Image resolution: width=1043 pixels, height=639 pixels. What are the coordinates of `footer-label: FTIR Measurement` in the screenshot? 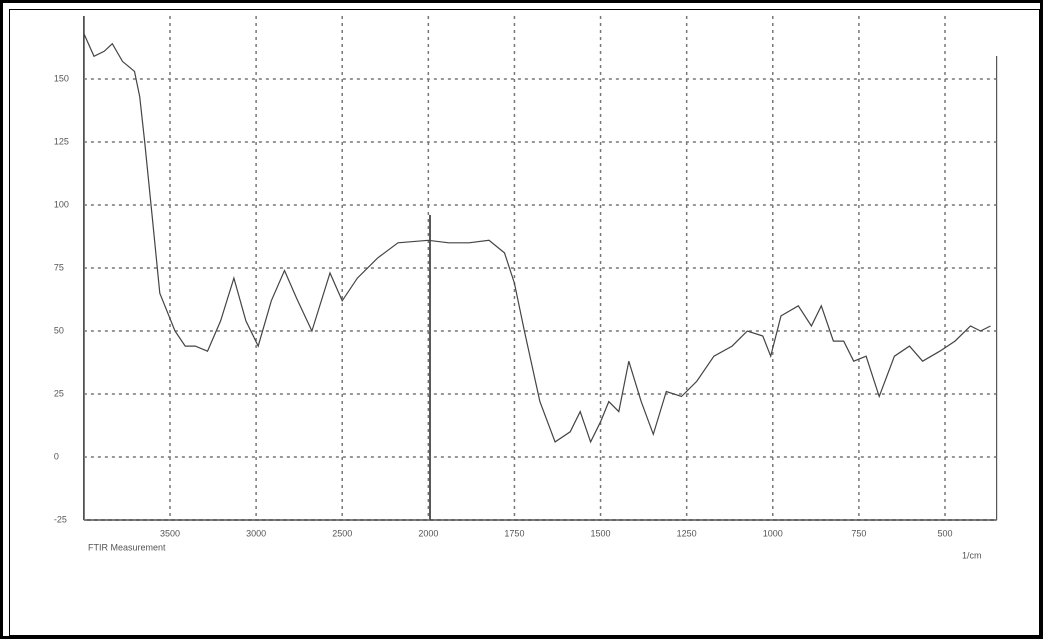 It's located at (127, 547).